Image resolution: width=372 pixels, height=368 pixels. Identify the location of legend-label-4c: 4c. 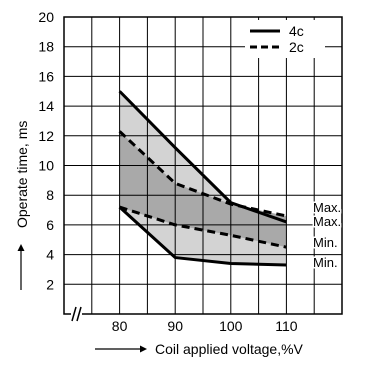
(296, 31).